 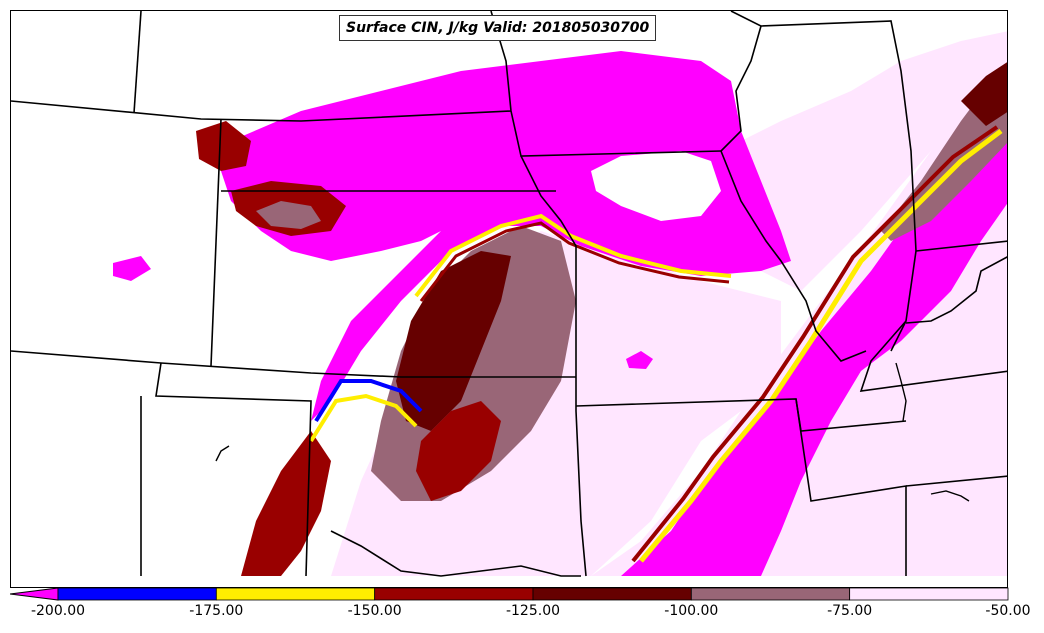 I want to click on cin-field-darkred-core, so click(x=453, y=341).